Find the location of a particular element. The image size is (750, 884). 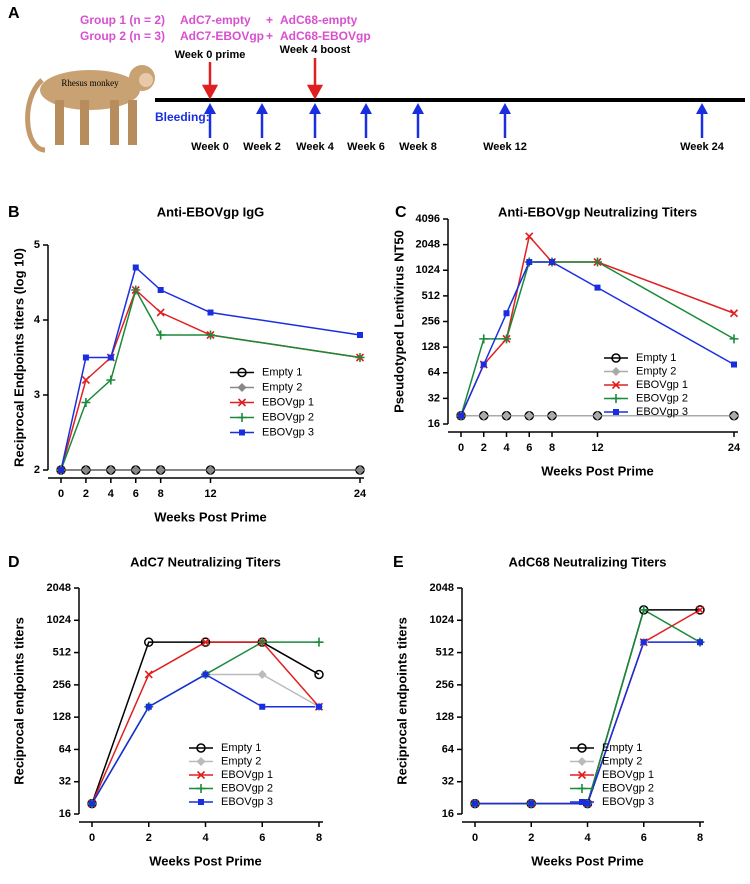

legend-label: Empty 2 is located at coordinates (241, 761).